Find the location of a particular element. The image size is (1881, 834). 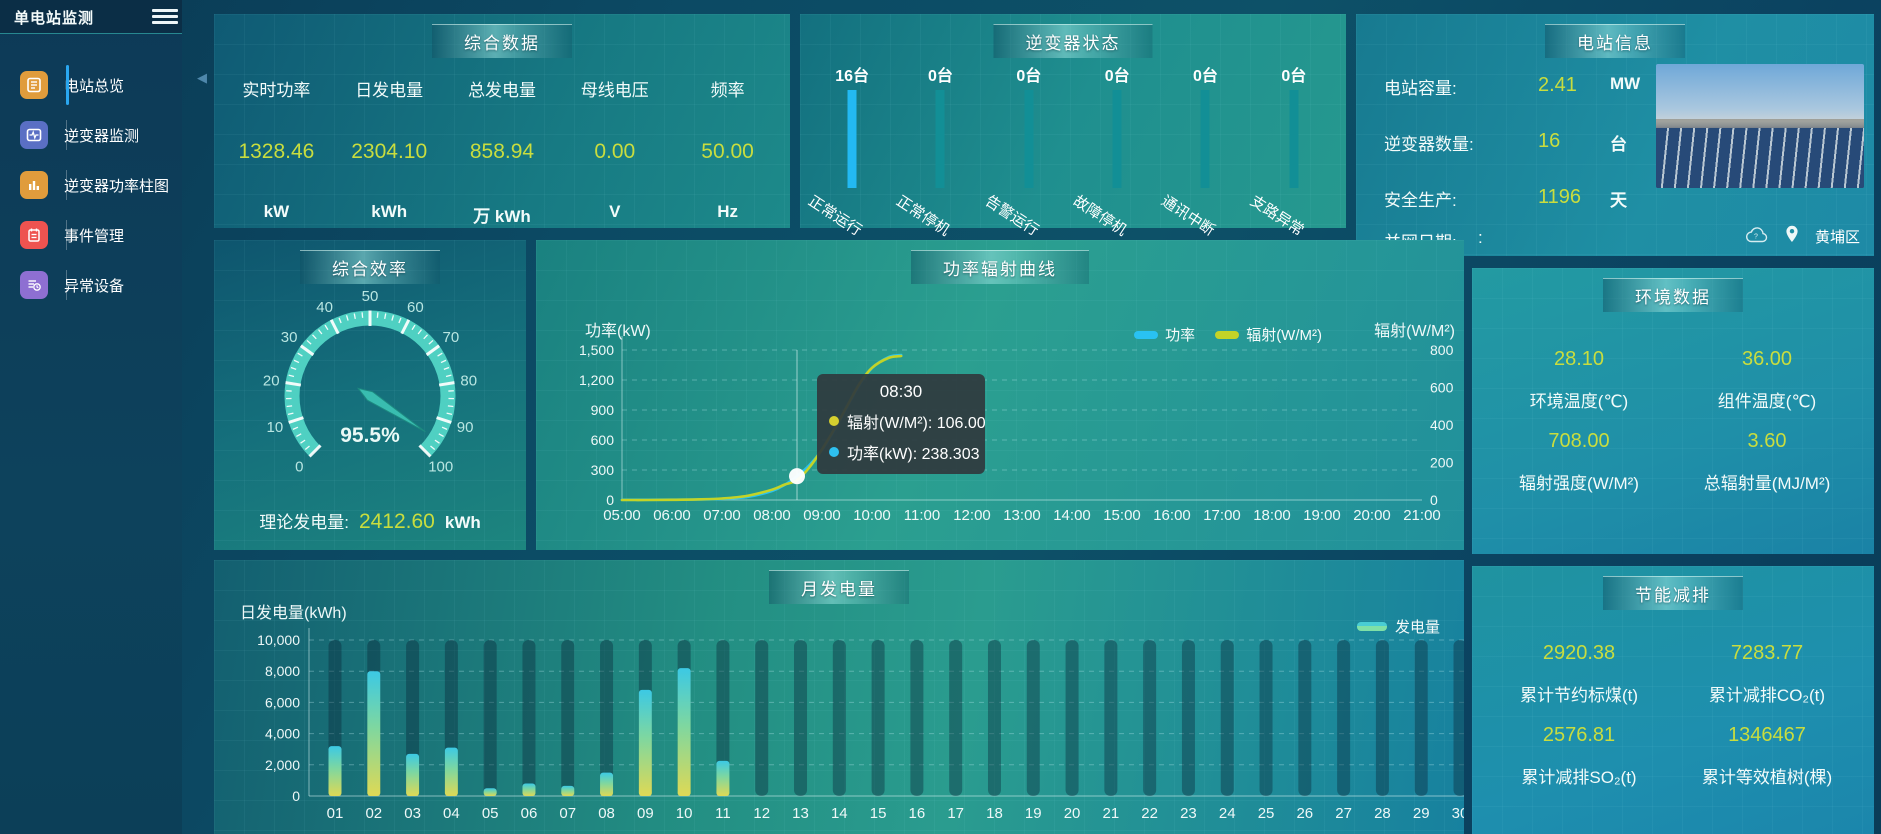

svg-text: 13 is located at coordinates (800, 813).